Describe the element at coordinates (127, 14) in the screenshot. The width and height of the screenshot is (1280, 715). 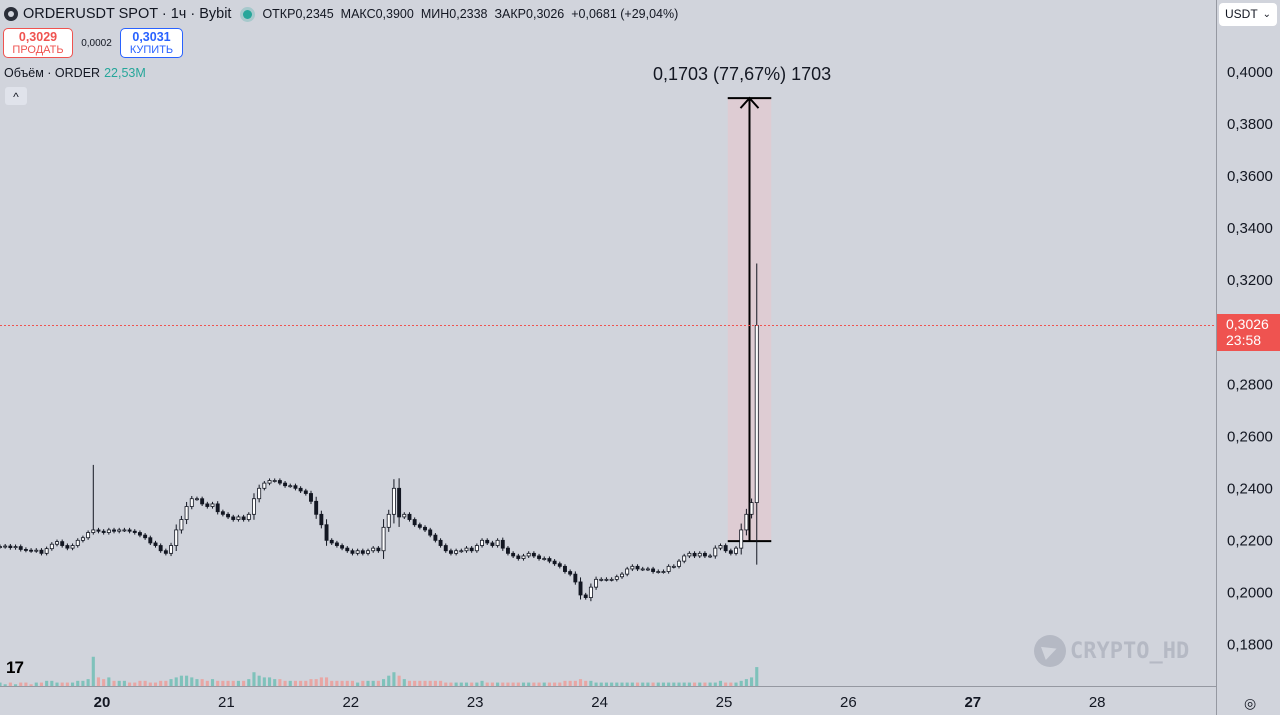
I see `symbol-title: ORDERUSDT SPOT · 1ч · Bybit` at that location.